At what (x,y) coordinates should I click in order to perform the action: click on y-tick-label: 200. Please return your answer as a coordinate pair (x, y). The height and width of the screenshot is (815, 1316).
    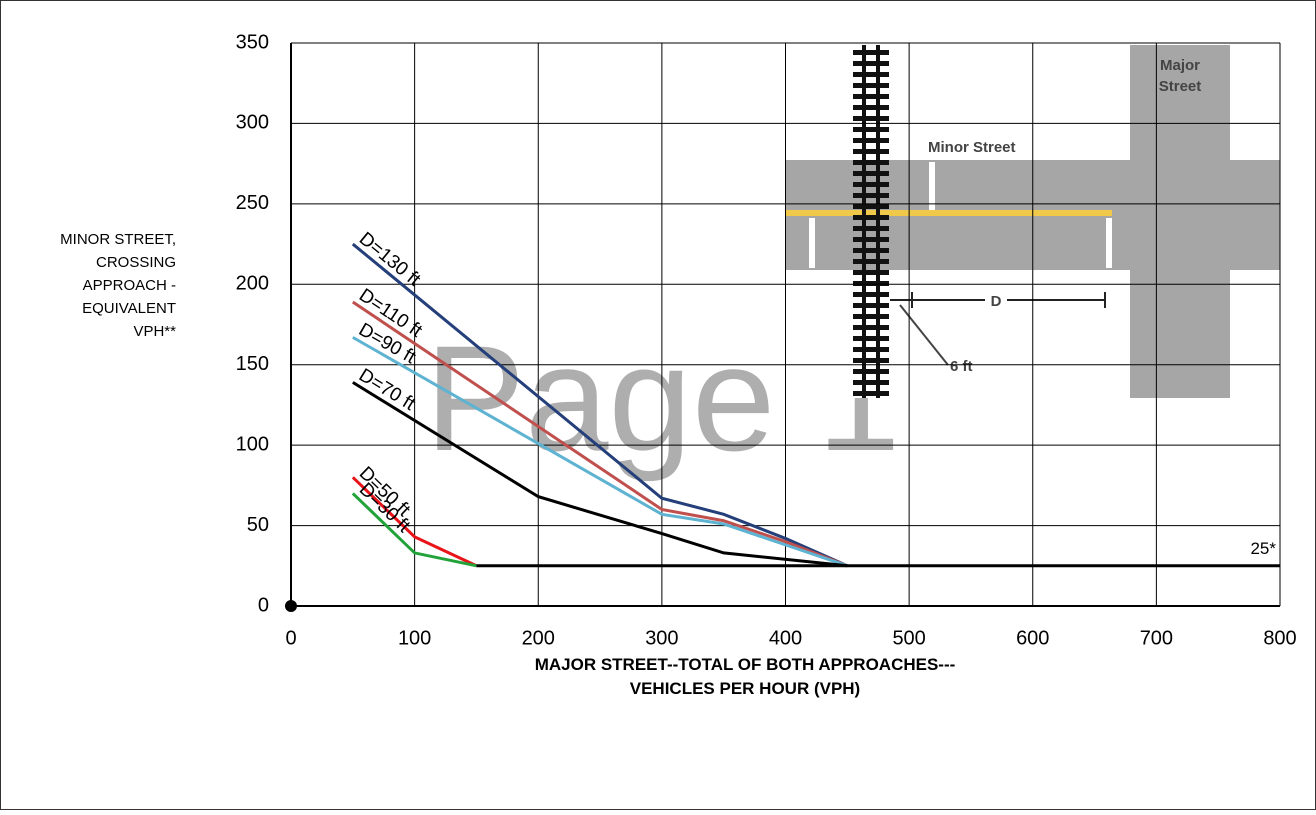
    Looking at the image, I should click on (252, 284).